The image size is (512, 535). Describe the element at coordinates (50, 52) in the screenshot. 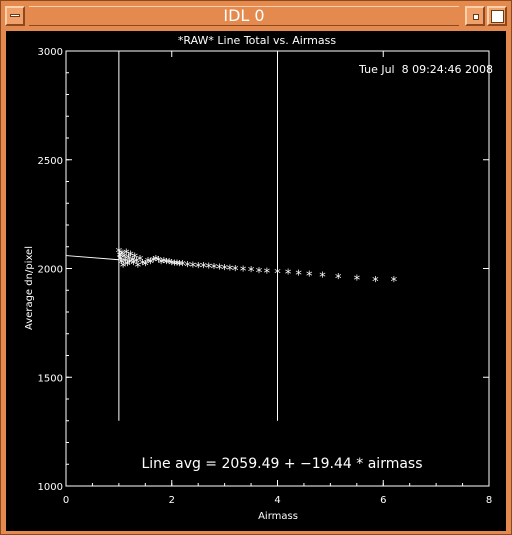

I see `y-tick-label: 3000` at that location.